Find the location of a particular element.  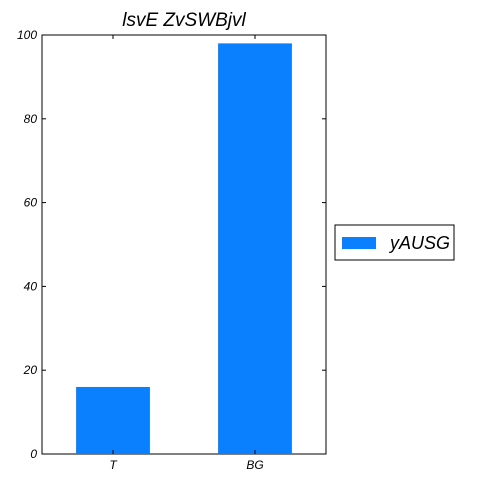

y-tick-label: 60 is located at coordinates (31, 203).